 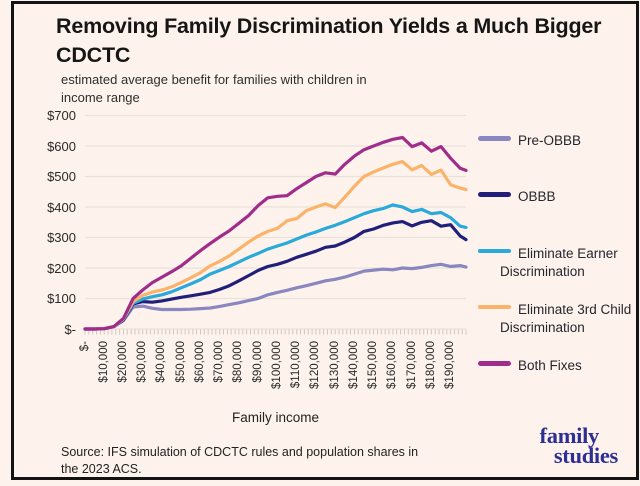 What do you see at coordinates (61, 237) in the screenshot?
I see `y-axis-tick: $300` at bounding box center [61, 237].